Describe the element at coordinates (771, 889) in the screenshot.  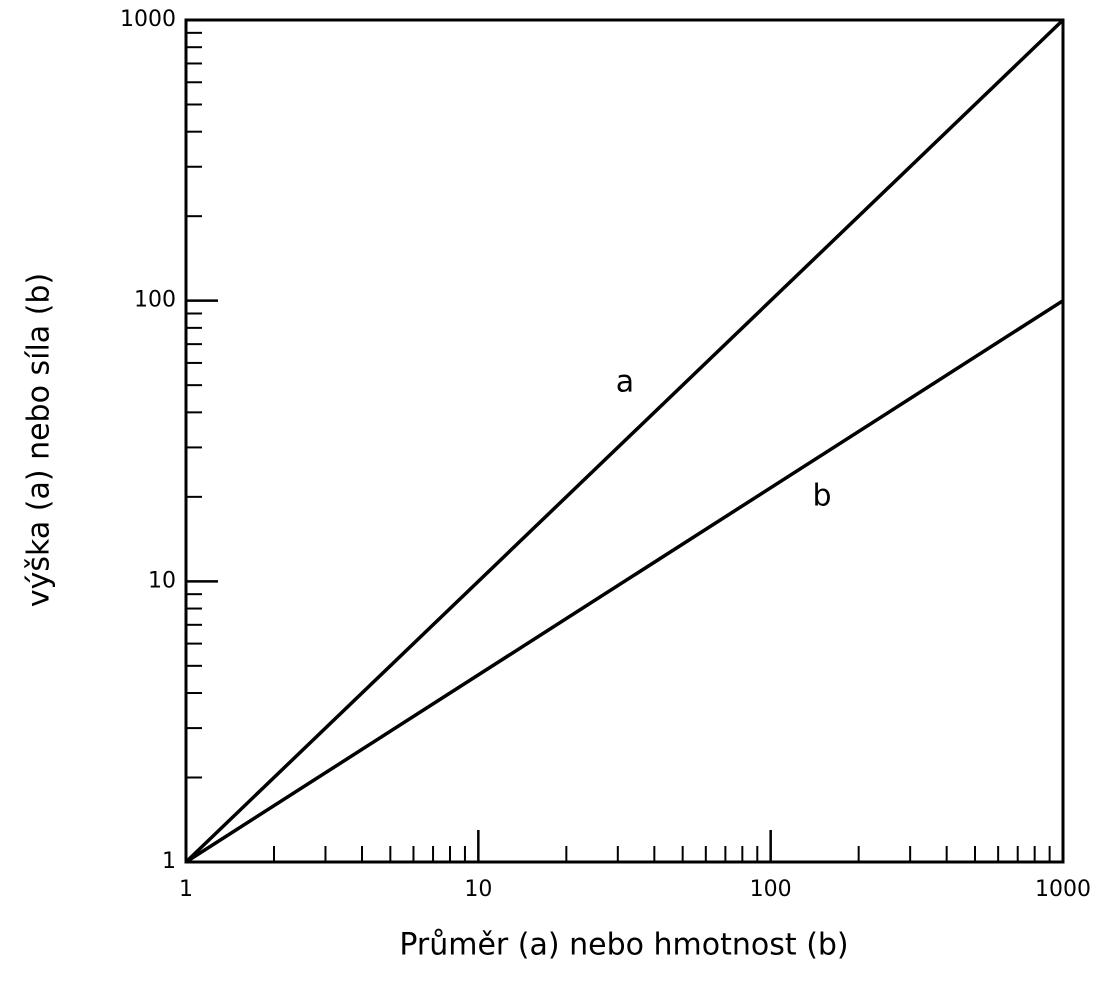
I see `x-tick-label: 100` at that location.